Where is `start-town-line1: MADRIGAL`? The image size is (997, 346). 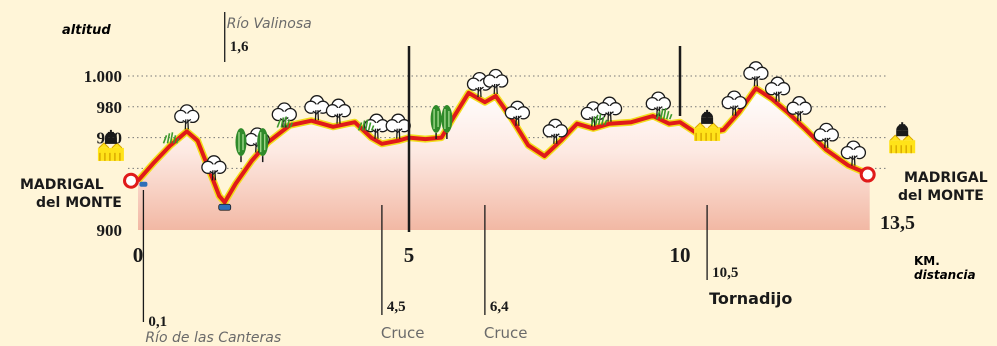 start-town-line1: MADRIGAL is located at coordinates (62, 185).